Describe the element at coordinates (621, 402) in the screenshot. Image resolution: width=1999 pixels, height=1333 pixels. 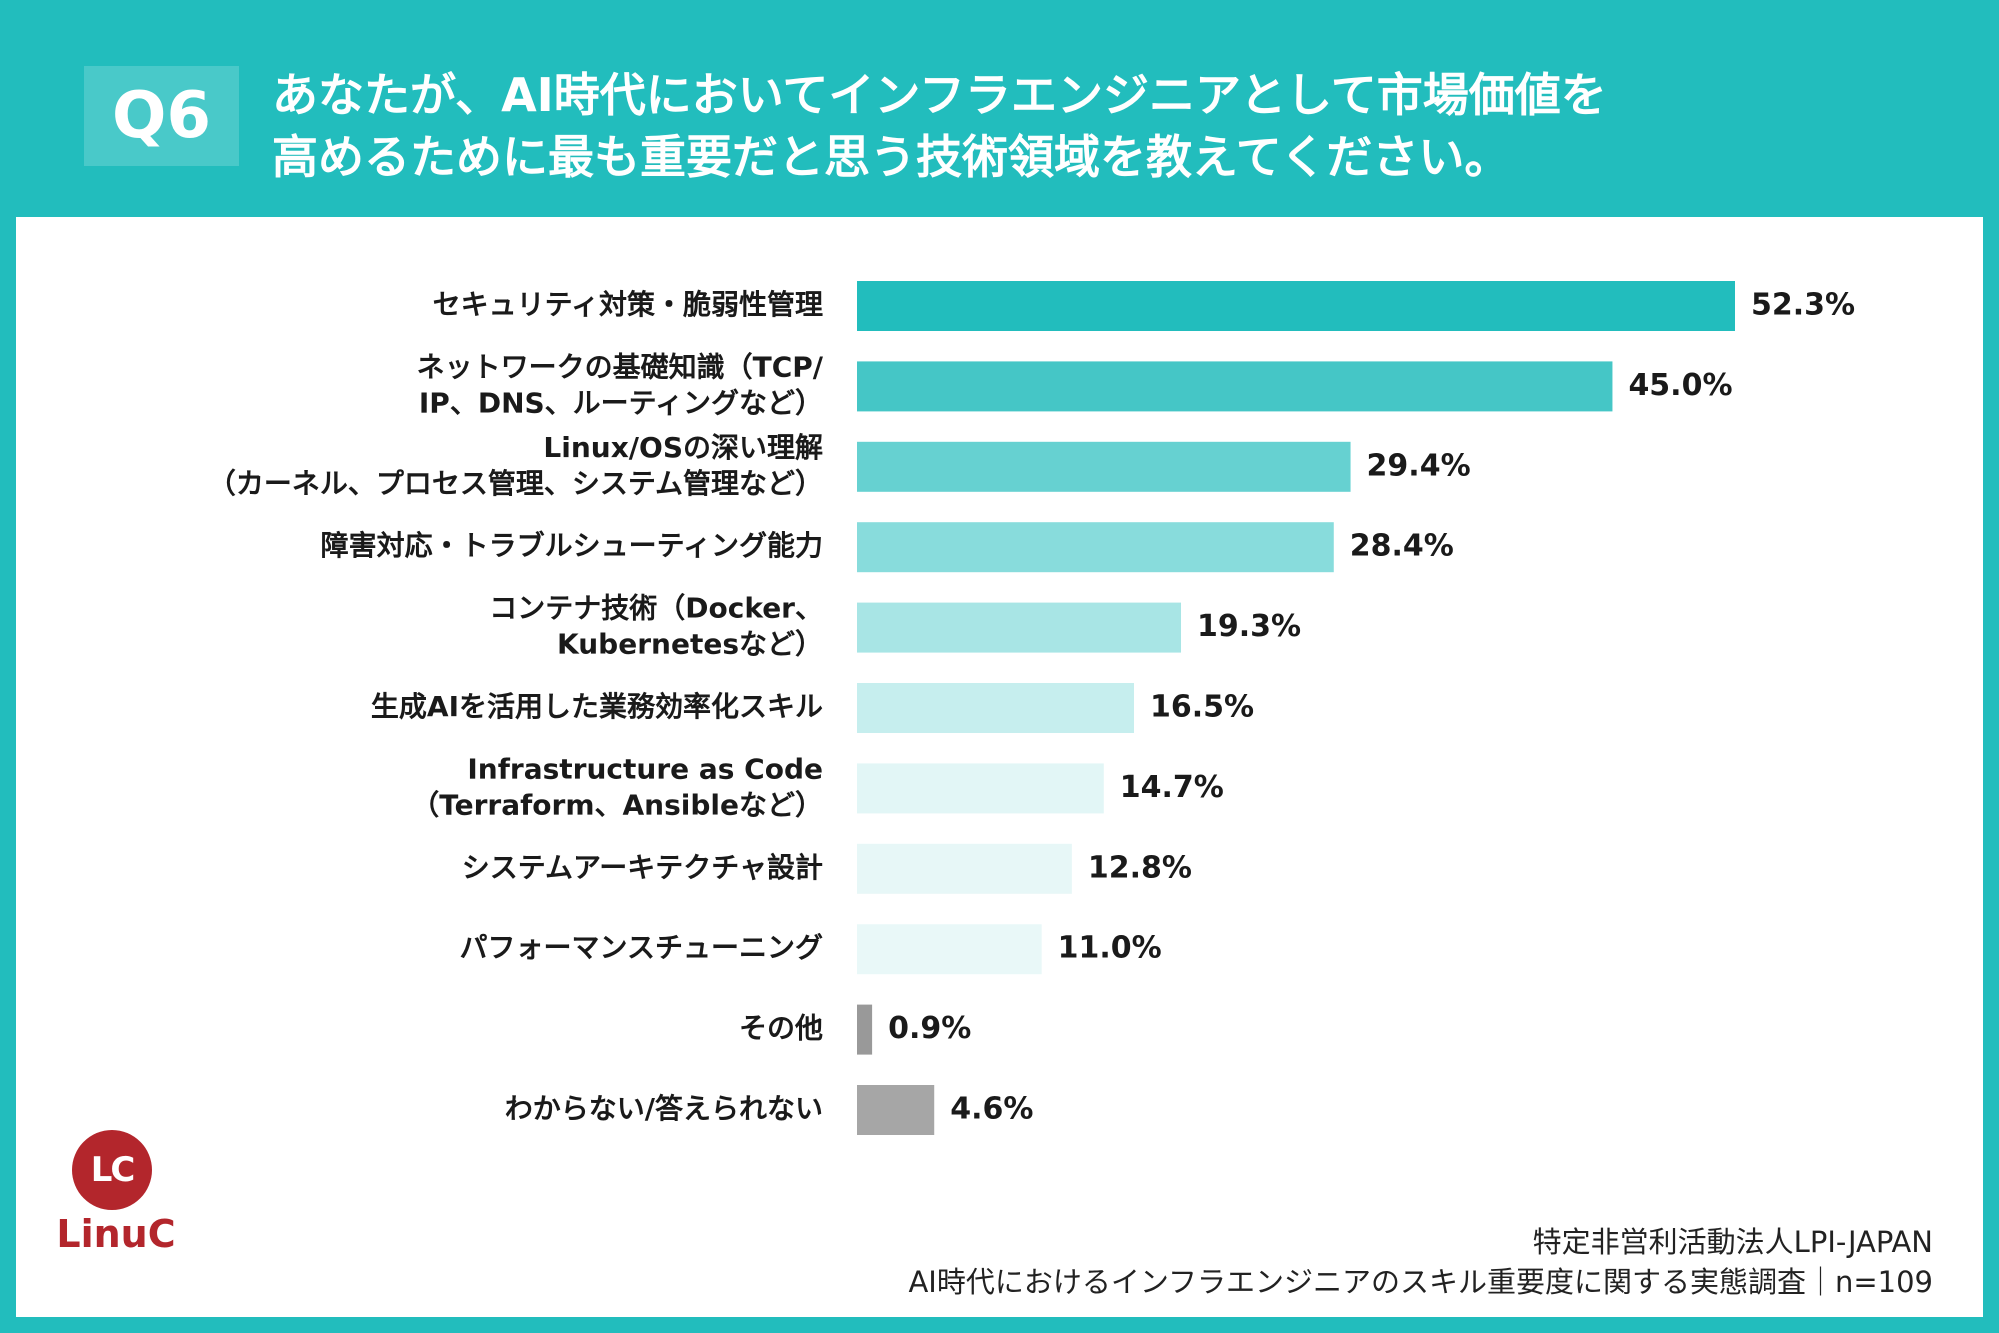
I see `category-label-1-line-1: IP、DNS、ルーティングなど）` at that location.